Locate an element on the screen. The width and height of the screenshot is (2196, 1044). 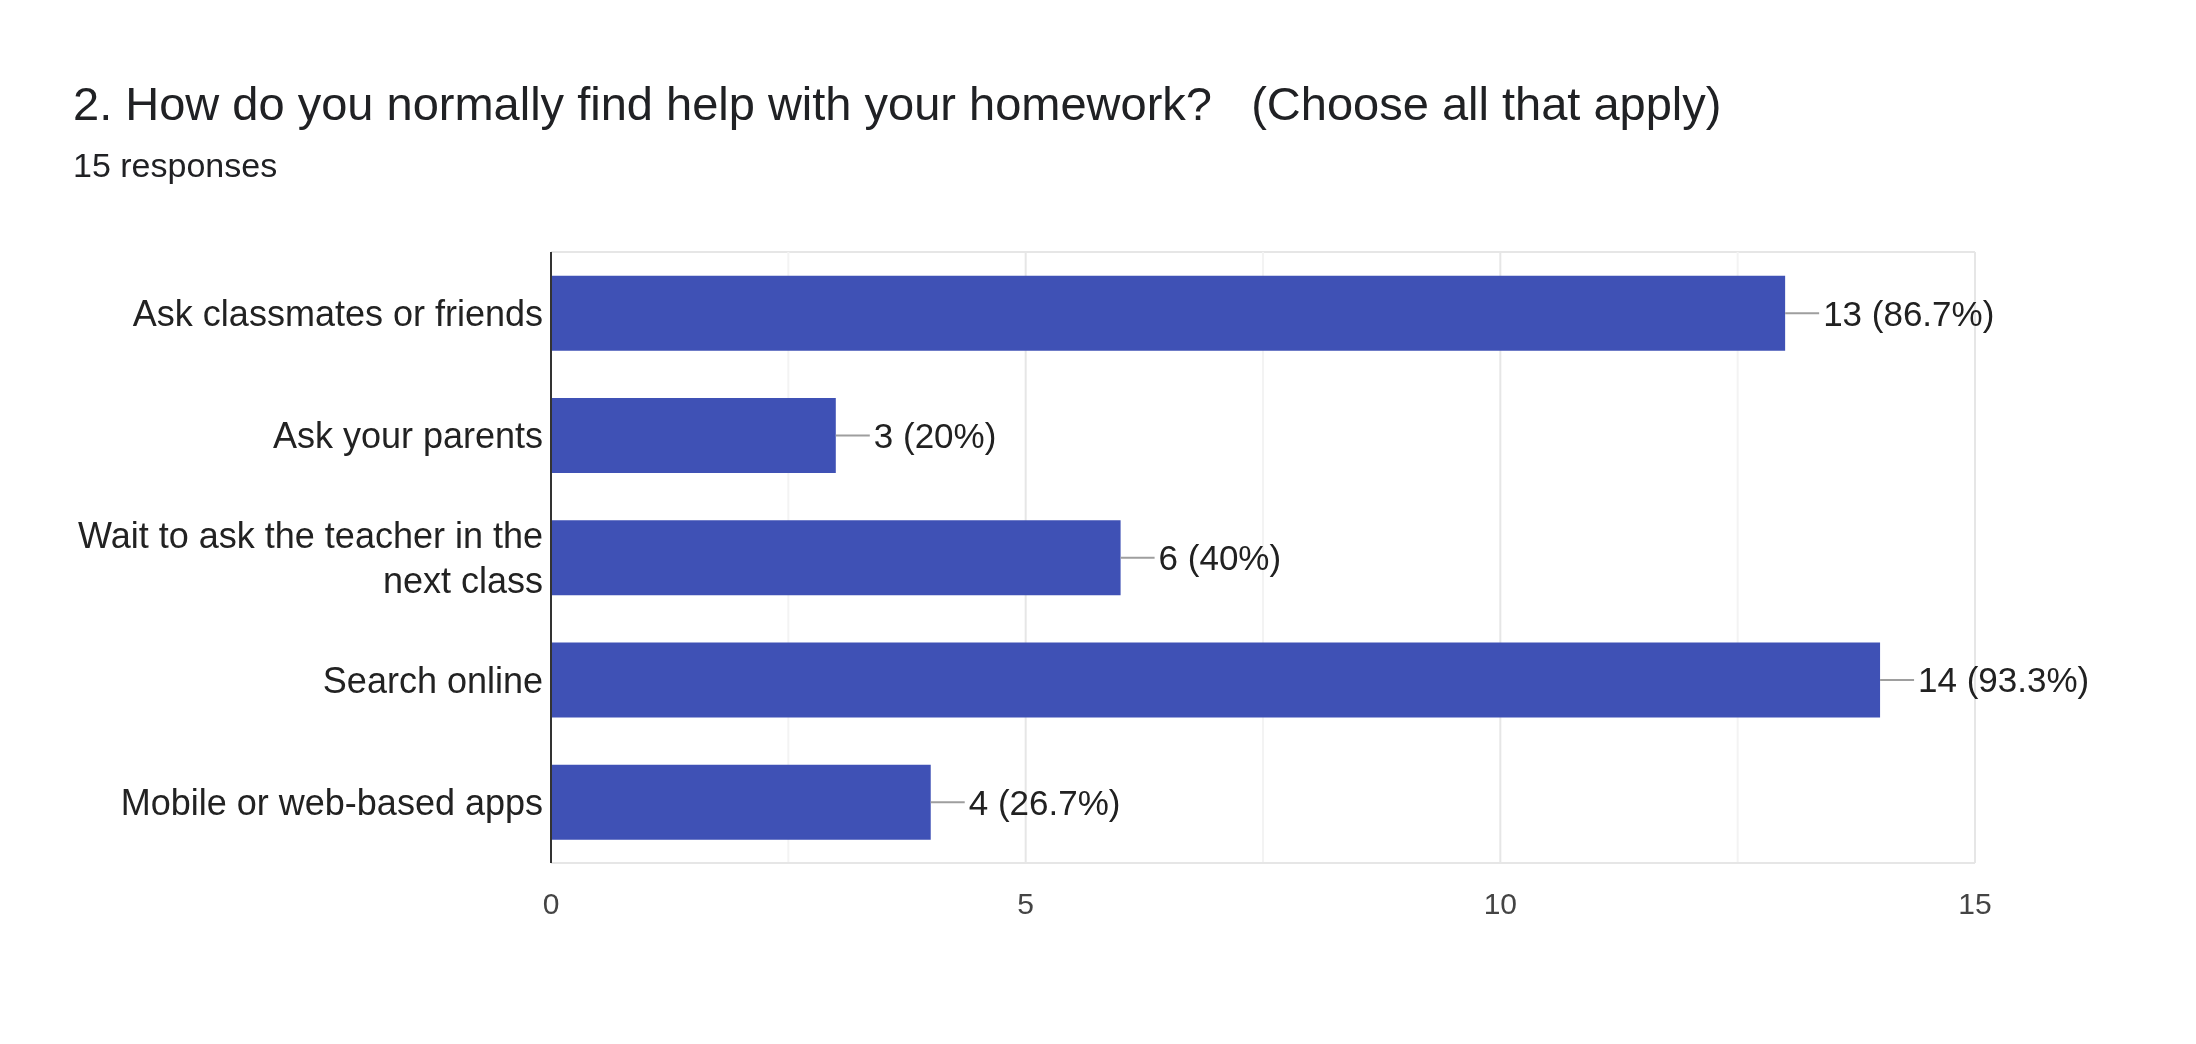
text: 15 responses is located at coordinates (175, 165).